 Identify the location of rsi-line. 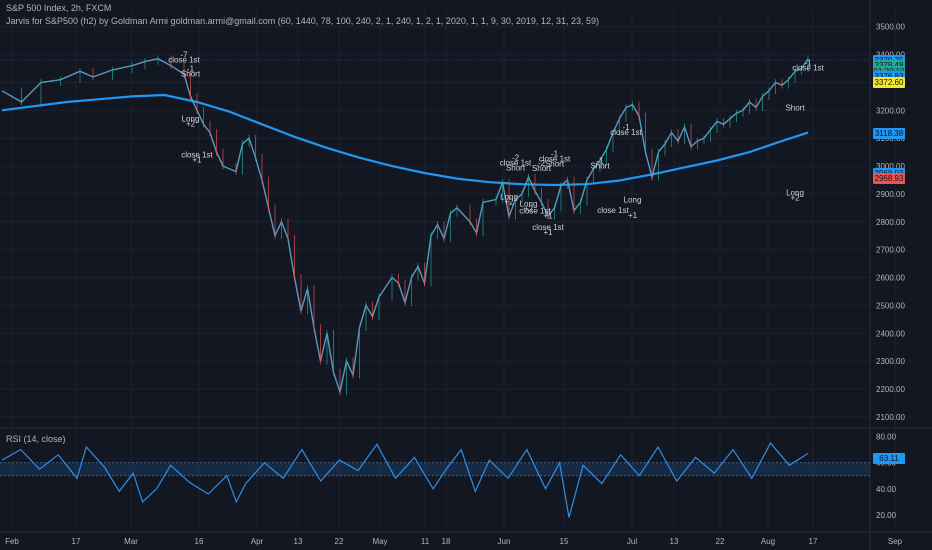
(405, 480).